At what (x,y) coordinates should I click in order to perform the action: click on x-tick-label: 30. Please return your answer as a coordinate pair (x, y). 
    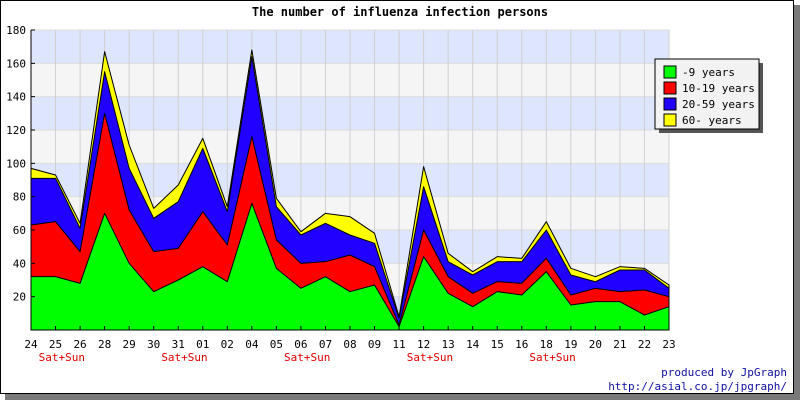
    Looking at the image, I should click on (153, 344).